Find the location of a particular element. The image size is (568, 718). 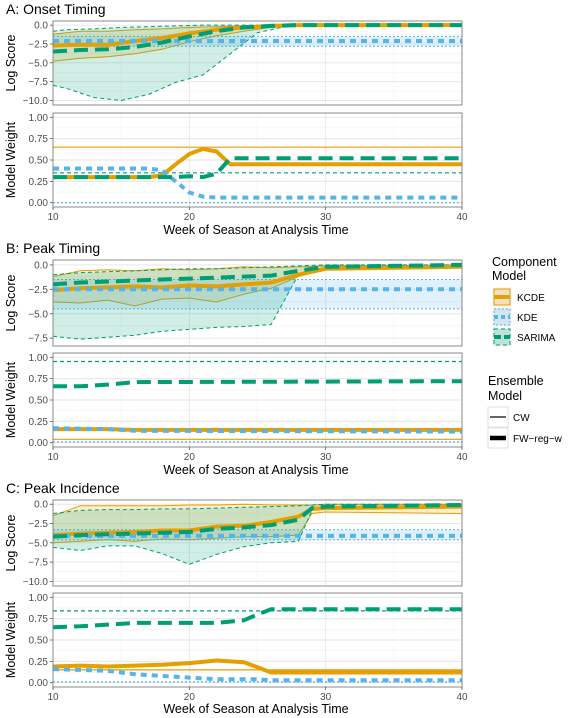

panel-c-title: C: Peak Incidence is located at coordinates (63, 488).